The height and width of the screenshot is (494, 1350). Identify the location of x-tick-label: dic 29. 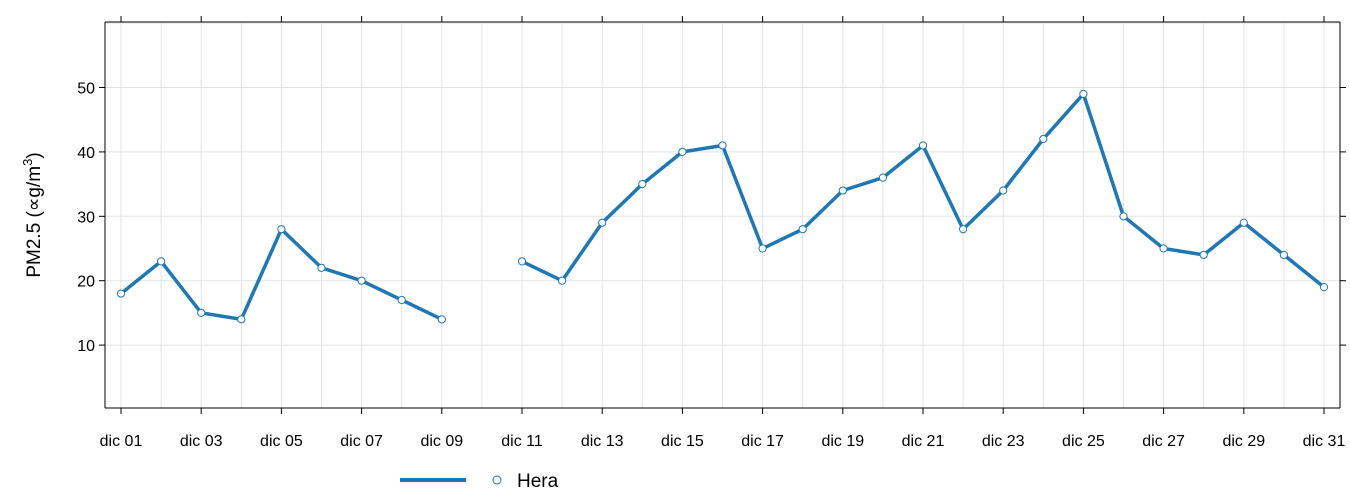
(1243, 441).